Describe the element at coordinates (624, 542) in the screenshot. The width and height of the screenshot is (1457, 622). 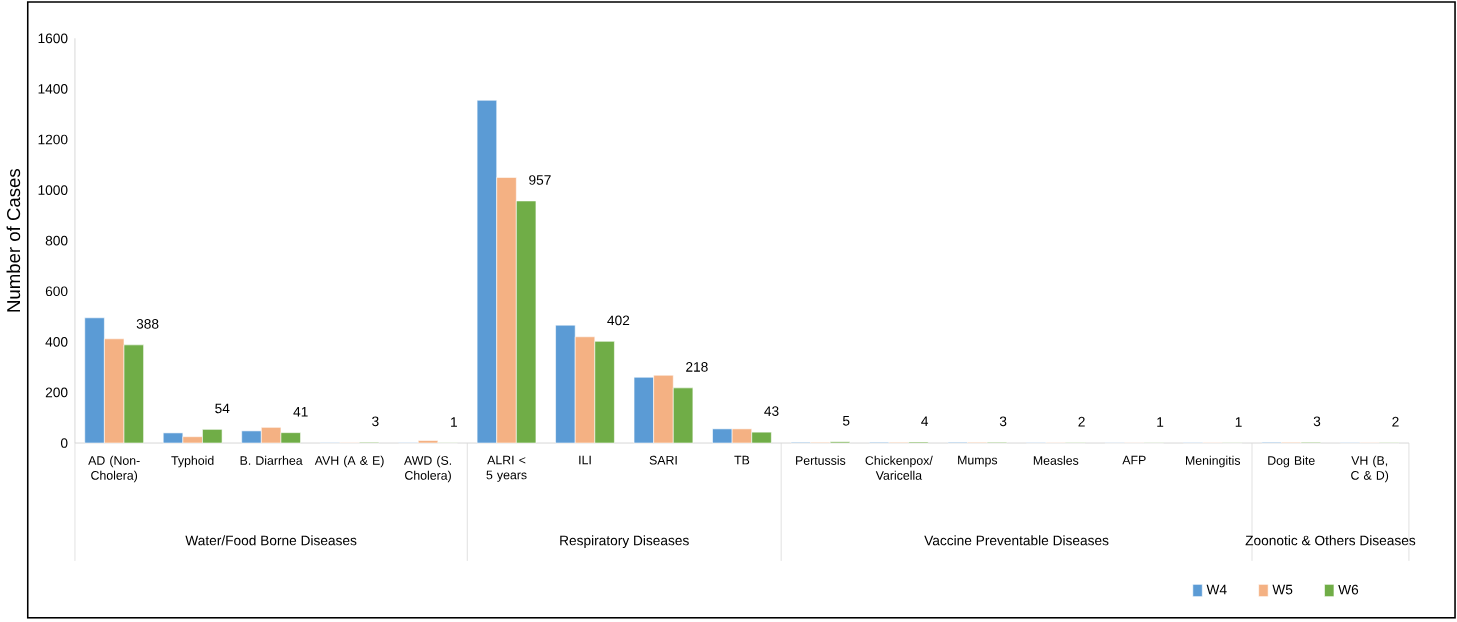
I see `text: Respiratory Diseases` at that location.